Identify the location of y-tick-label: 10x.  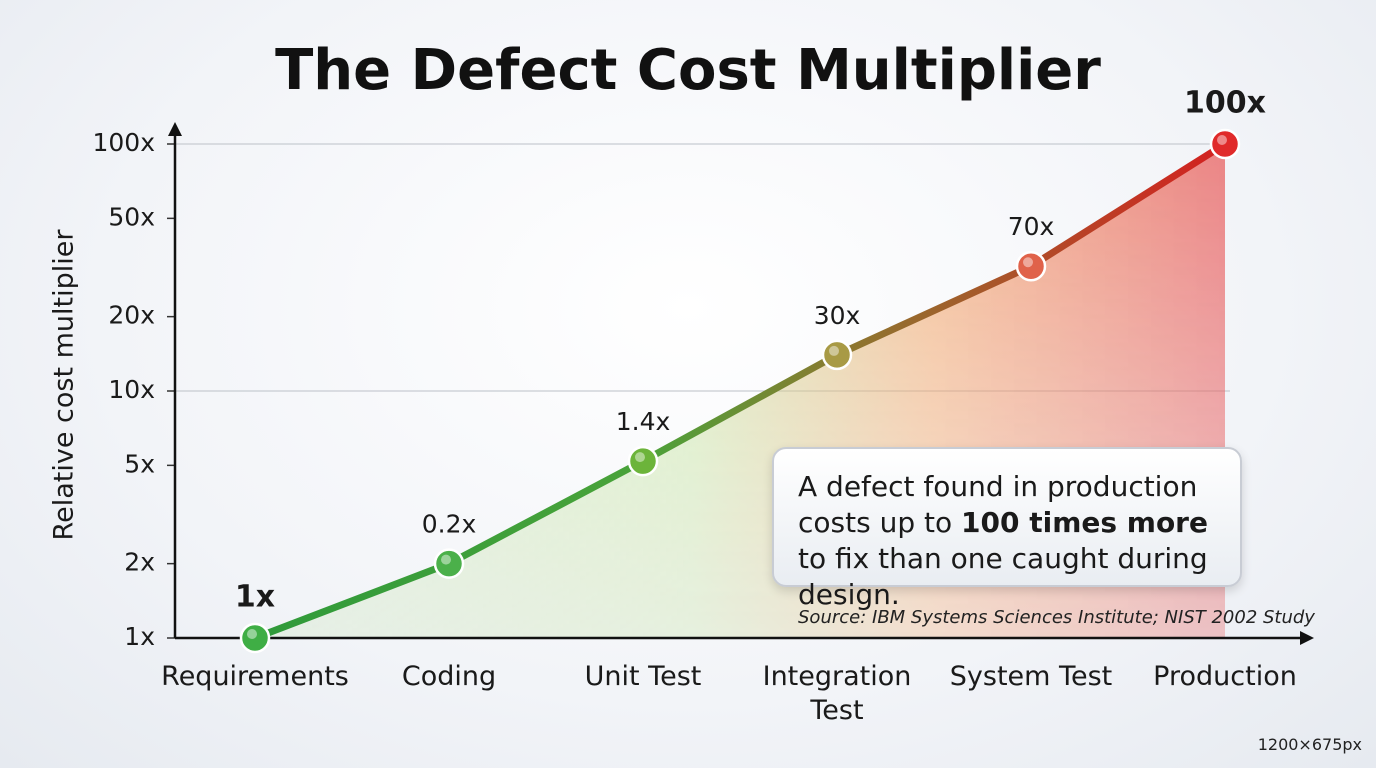
(131, 389).